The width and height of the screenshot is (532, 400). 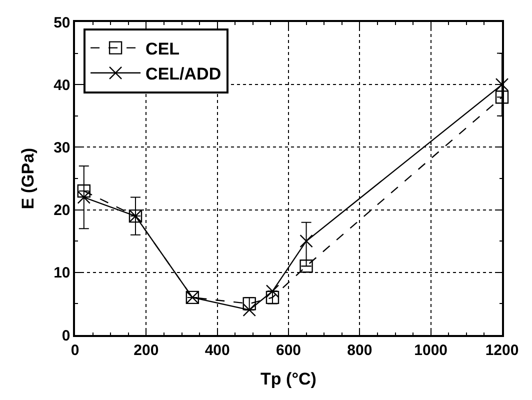 I want to click on y-axis-title: E (GPa), so click(x=28, y=179).